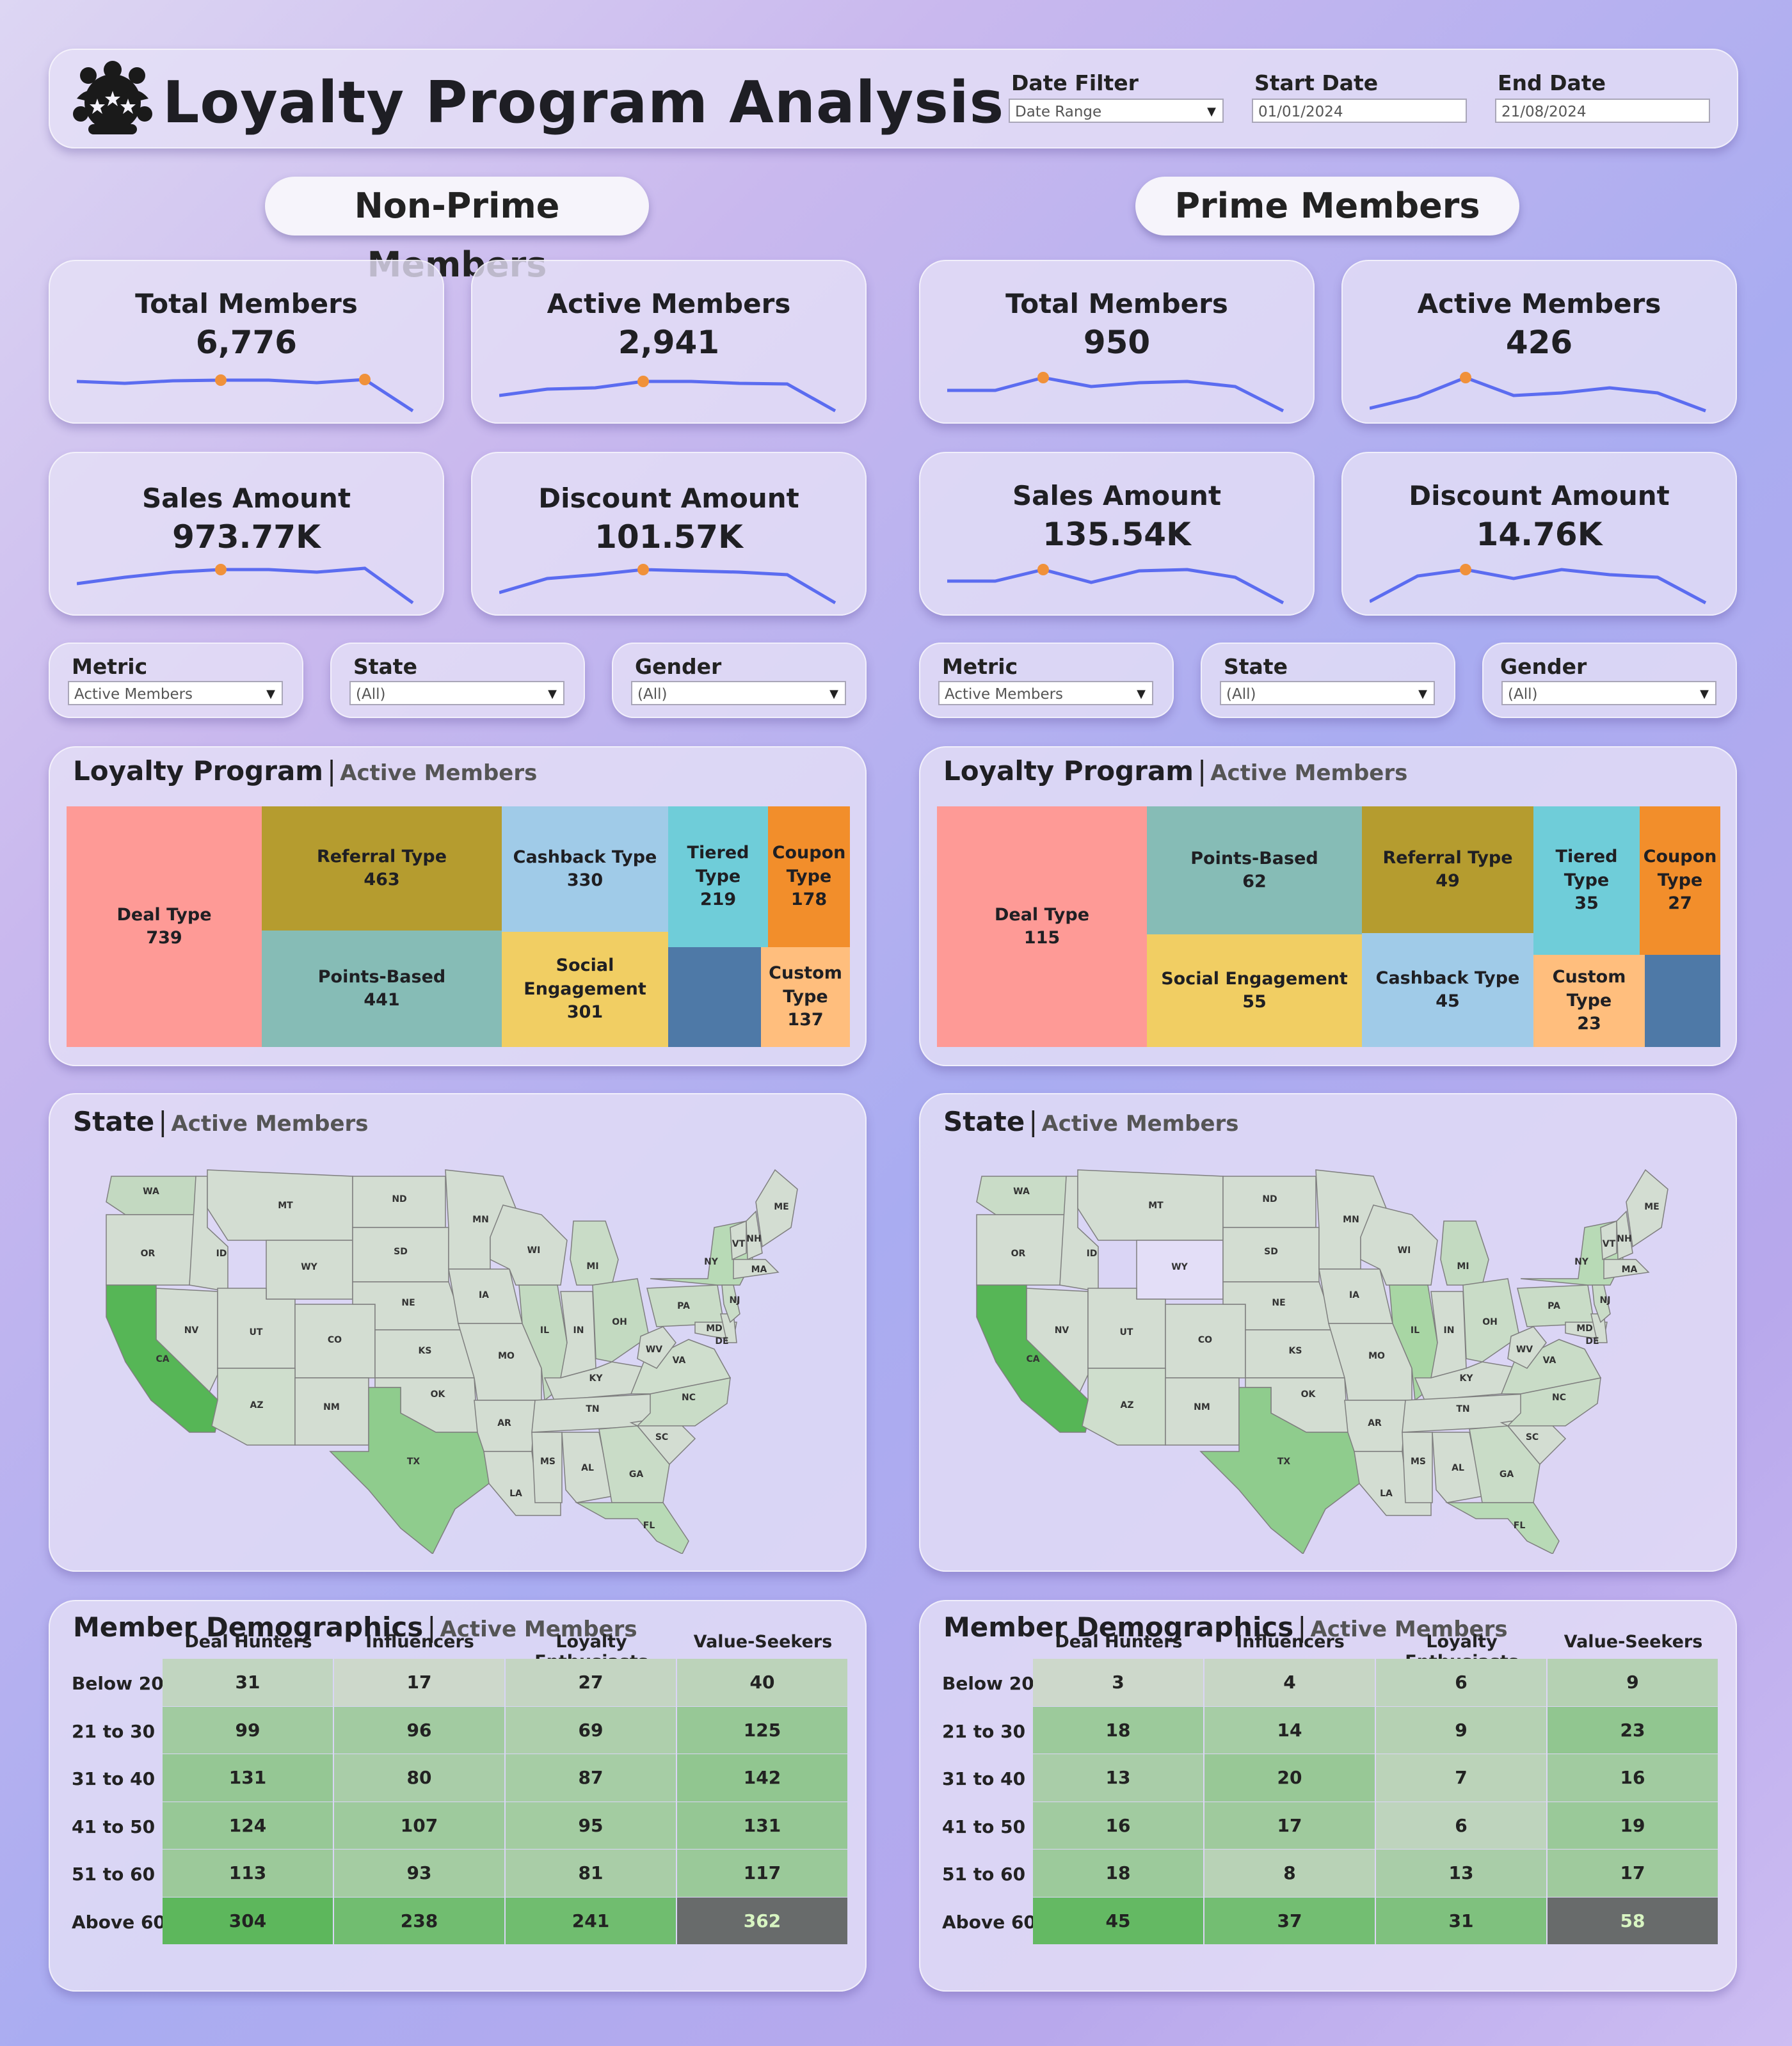  I want to click on treemap-tile-points-based: Points-Based 62, so click(1254, 870).